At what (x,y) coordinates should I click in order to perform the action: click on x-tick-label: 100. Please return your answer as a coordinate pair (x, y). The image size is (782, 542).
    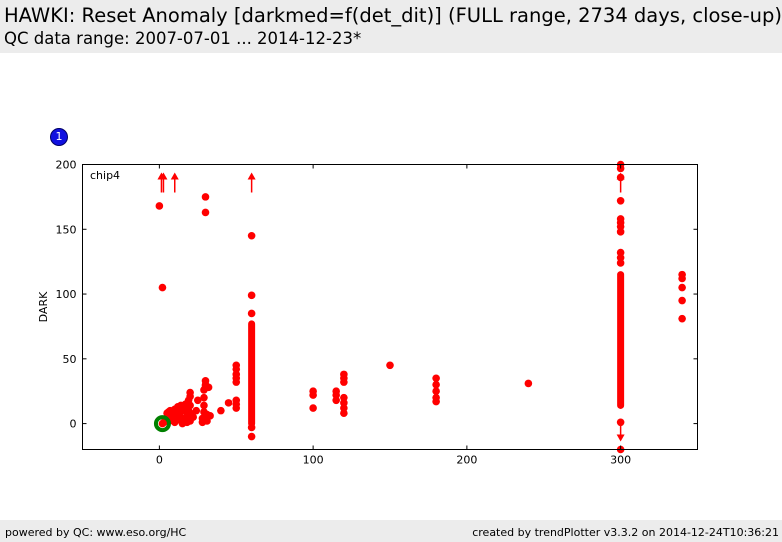
    Looking at the image, I should click on (313, 460).